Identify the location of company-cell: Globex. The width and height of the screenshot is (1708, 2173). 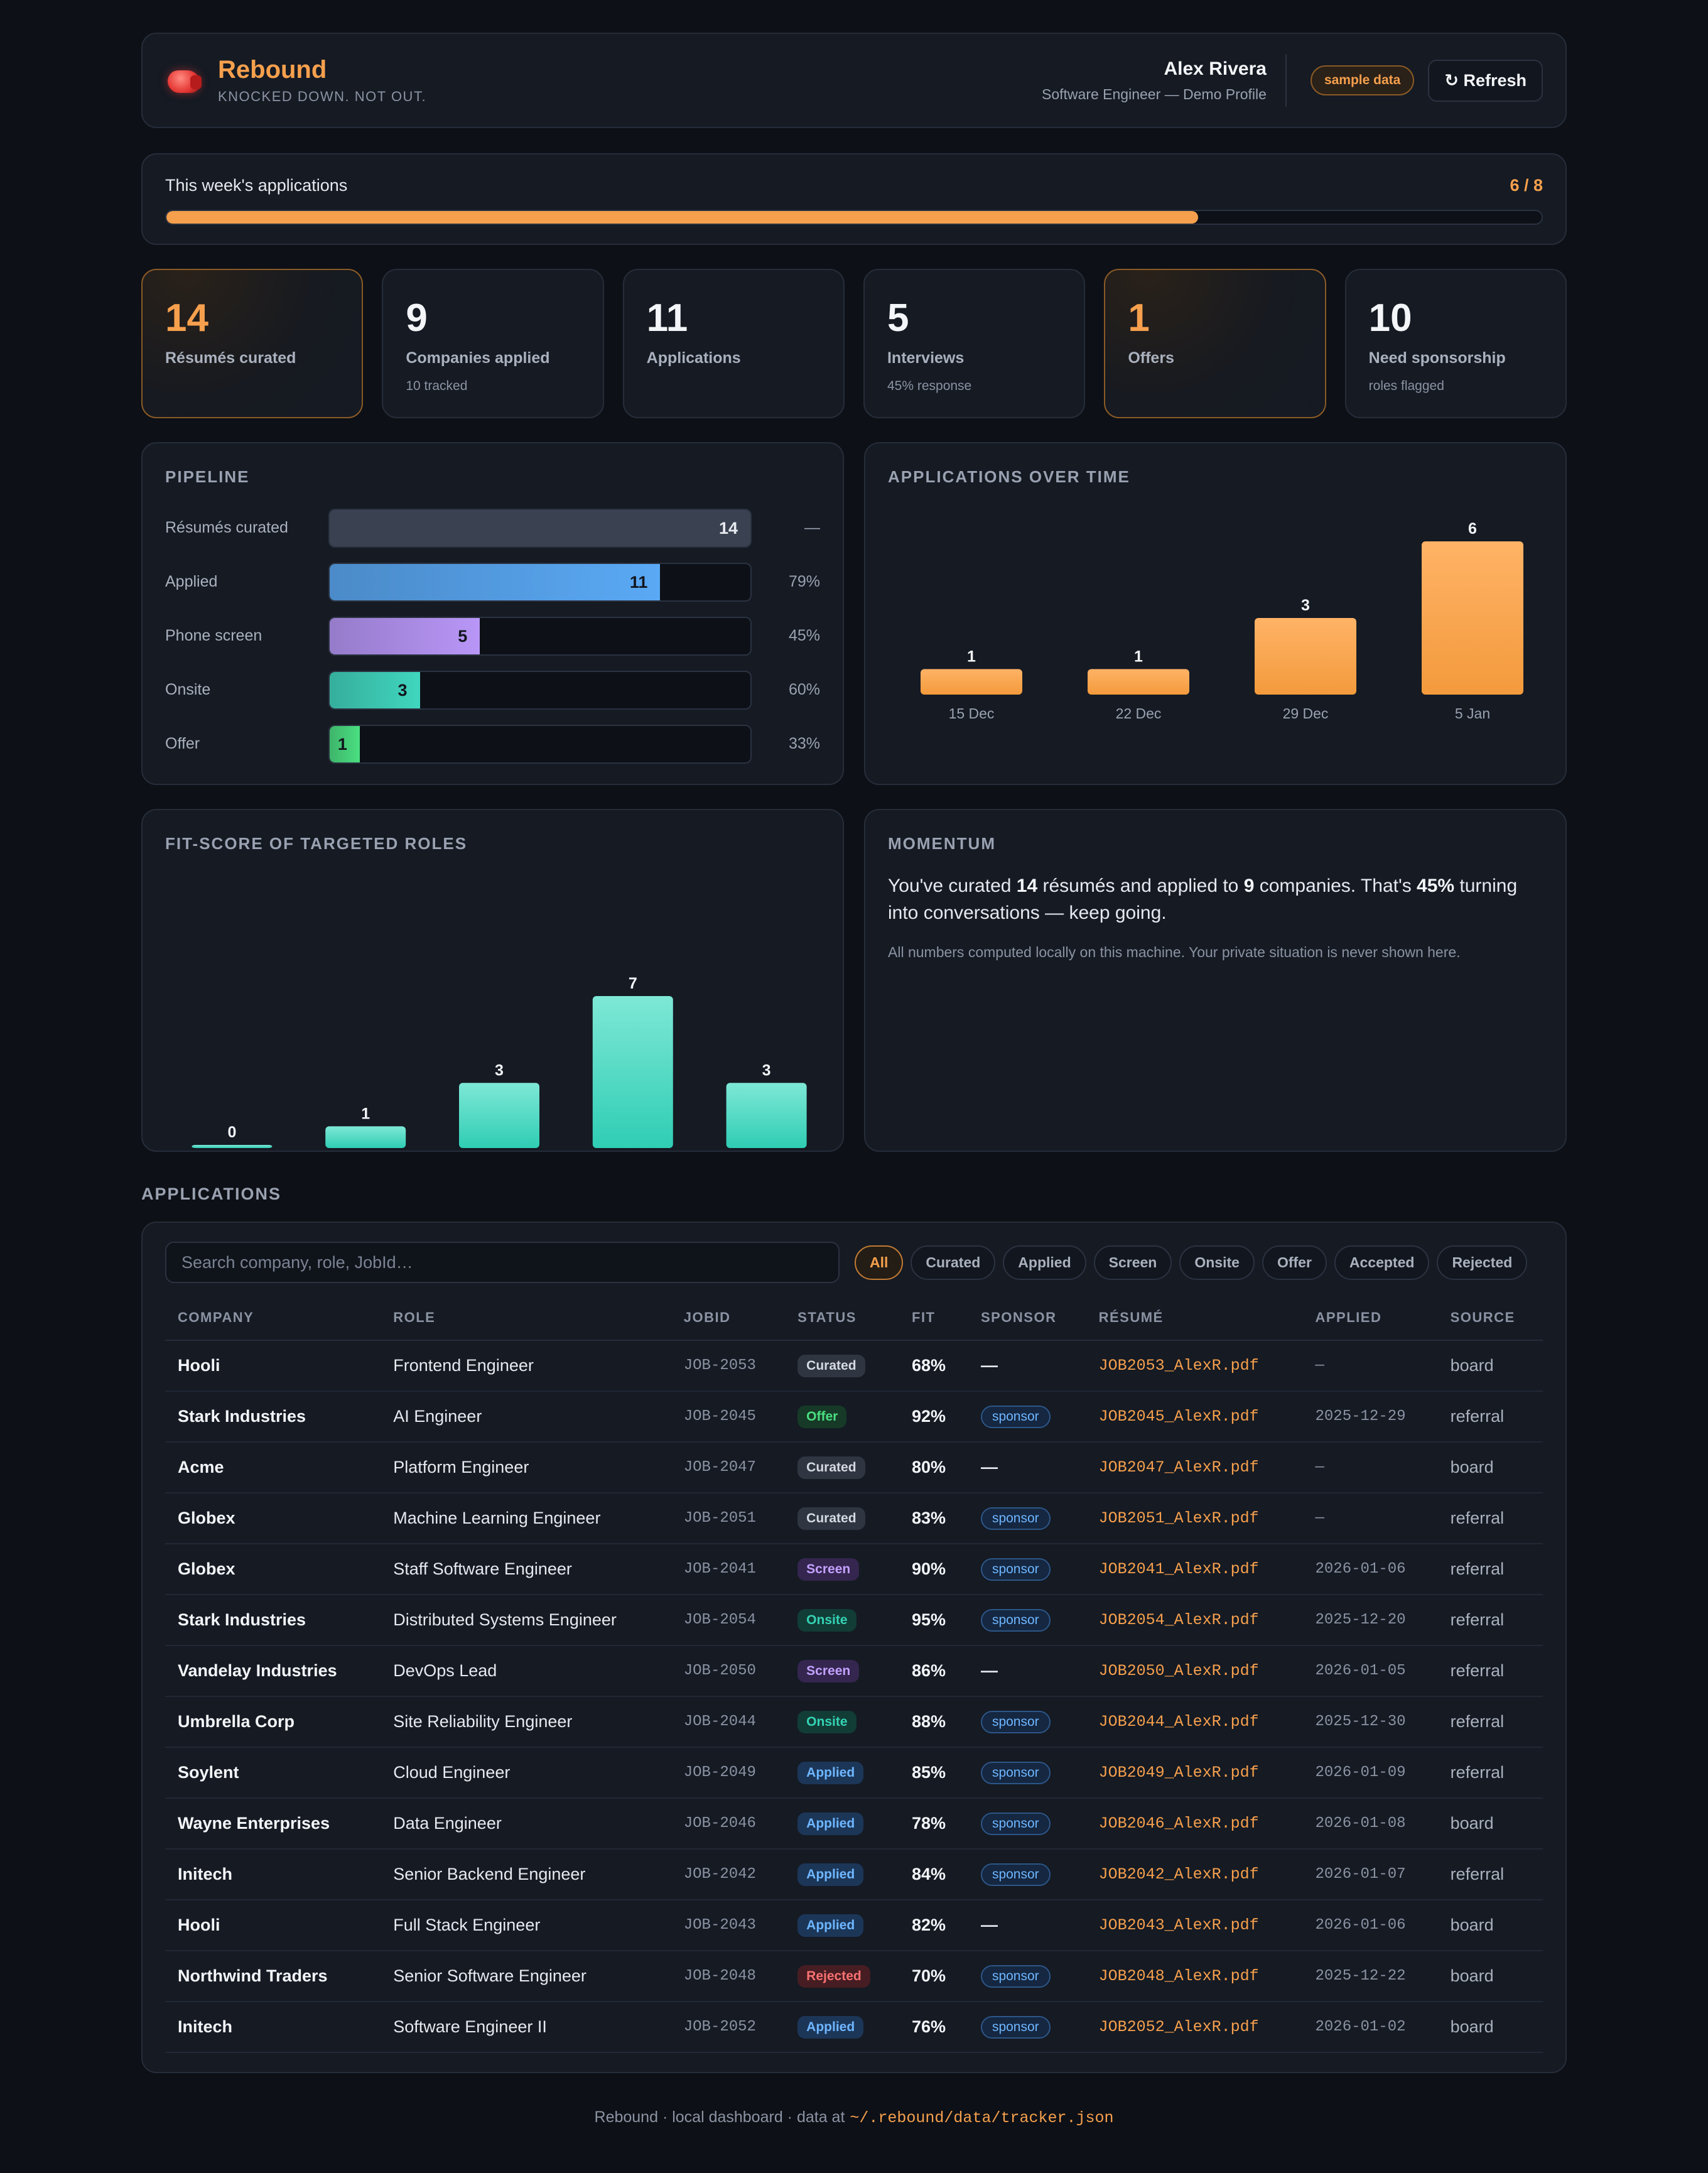
(273, 1518).